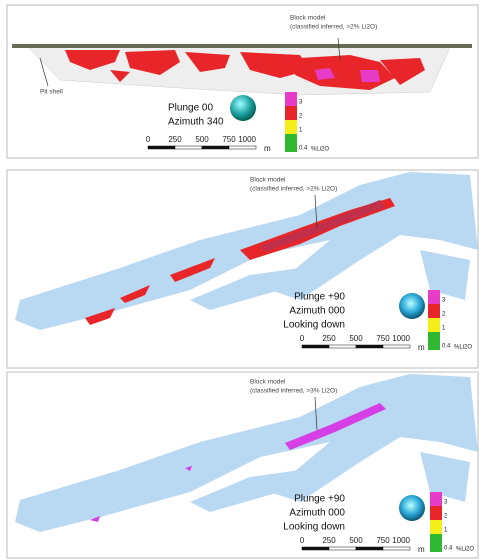 This screenshot has height=560, width=485. I want to click on topography, so click(242, 46).